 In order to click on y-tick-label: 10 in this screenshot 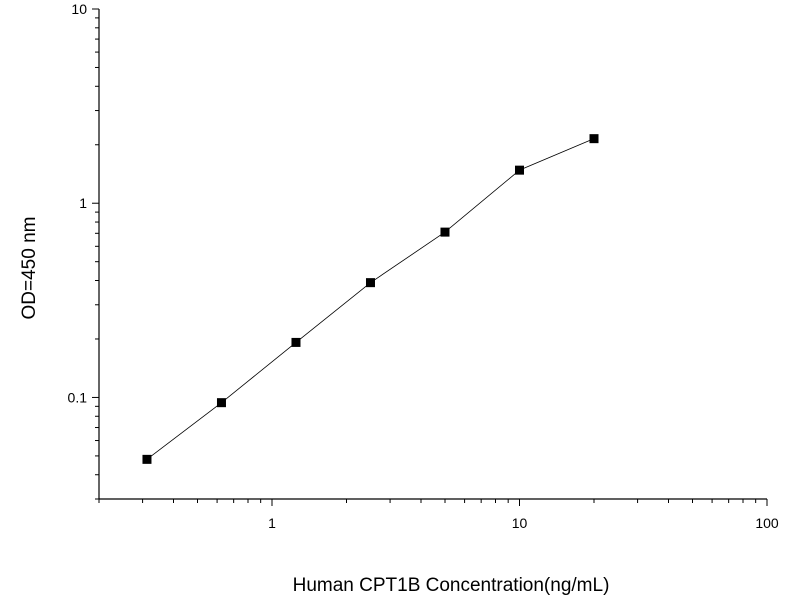, I will do `click(79, 9)`.